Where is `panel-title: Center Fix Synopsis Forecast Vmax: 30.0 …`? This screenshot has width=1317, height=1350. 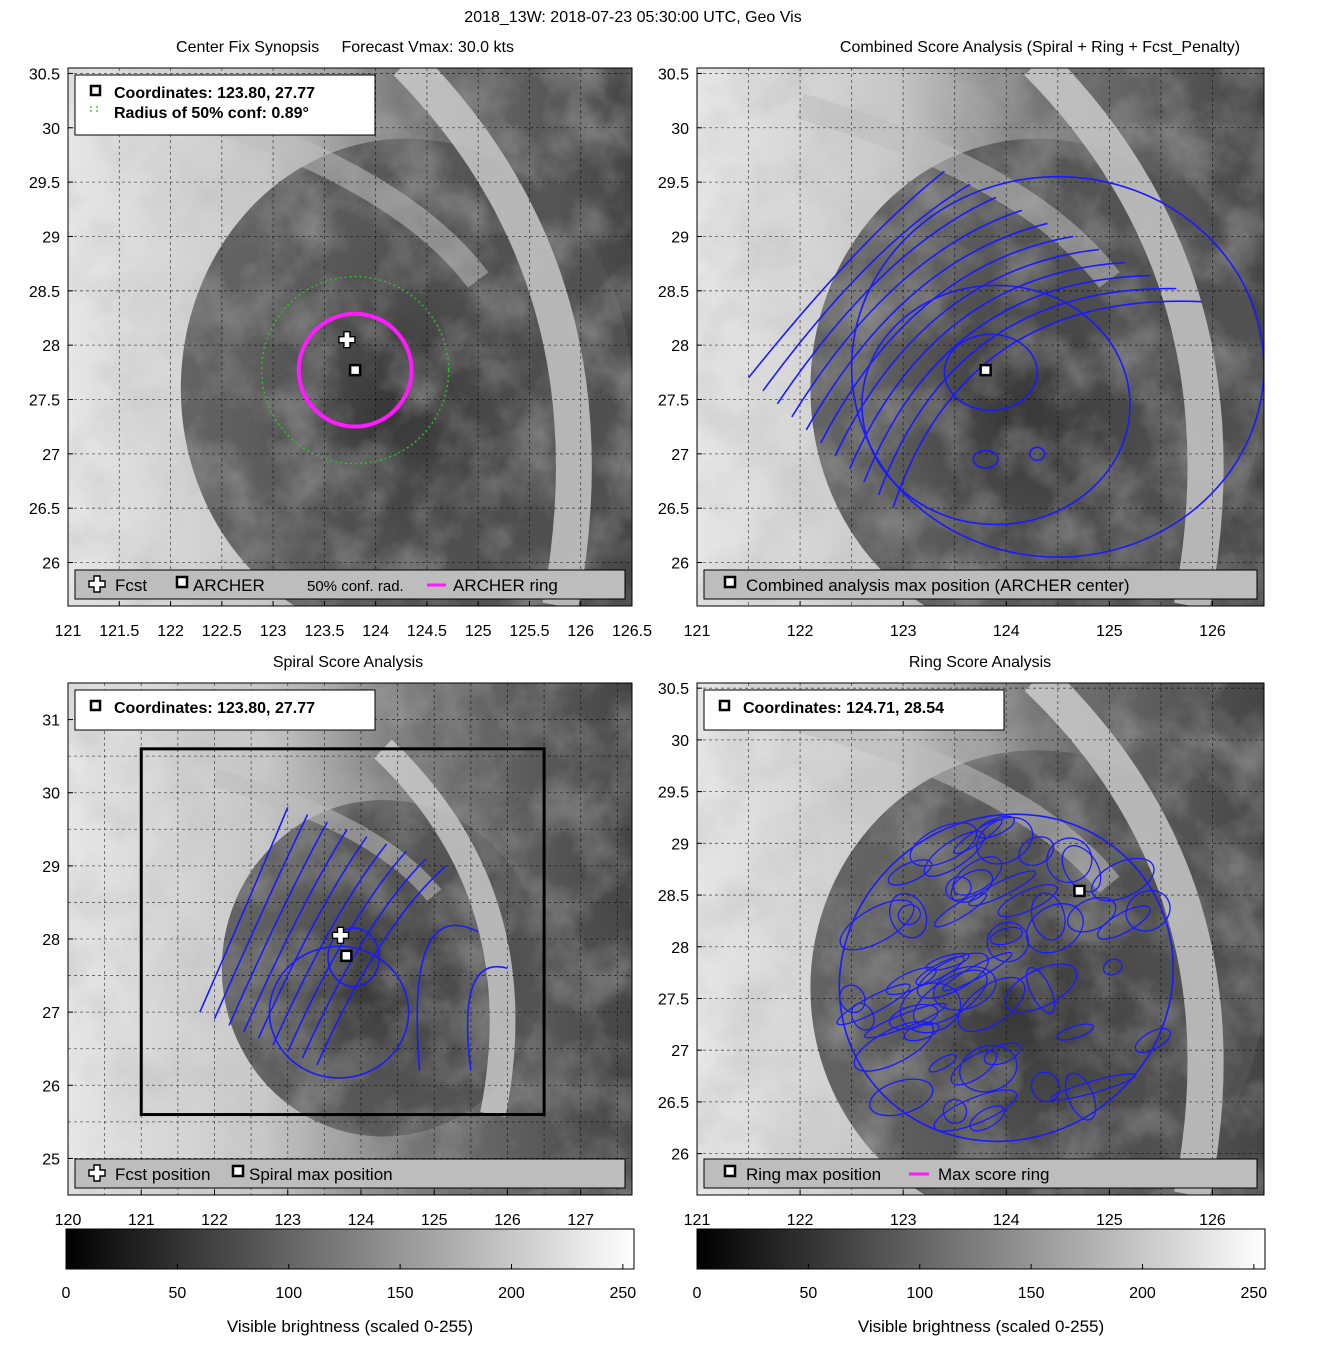 panel-title: Center Fix Synopsis Forecast Vmax: 30.0 … is located at coordinates (345, 47).